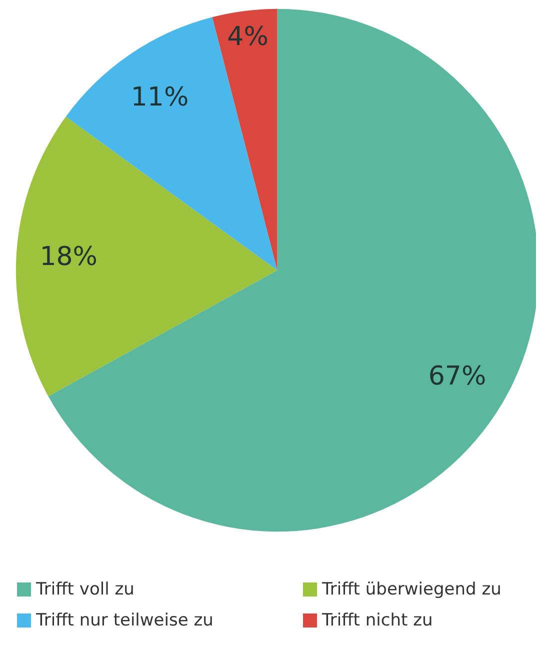 The width and height of the screenshot is (544, 648). What do you see at coordinates (411, 590) in the screenshot?
I see `legend-label: Trifft überwiegend zu` at bounding box center [411, 590].